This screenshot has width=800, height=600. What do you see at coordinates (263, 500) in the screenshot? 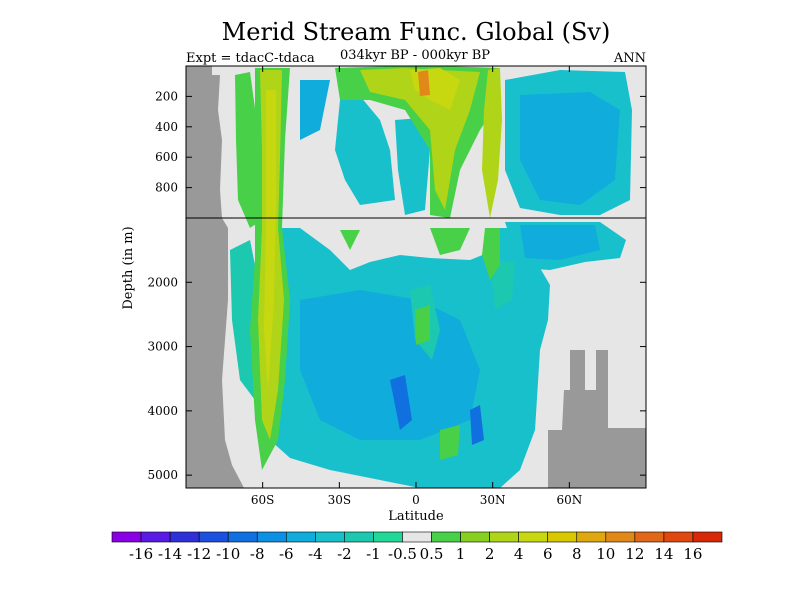
I see `x-tick-label: 60S` at bounding box center [263, 500].